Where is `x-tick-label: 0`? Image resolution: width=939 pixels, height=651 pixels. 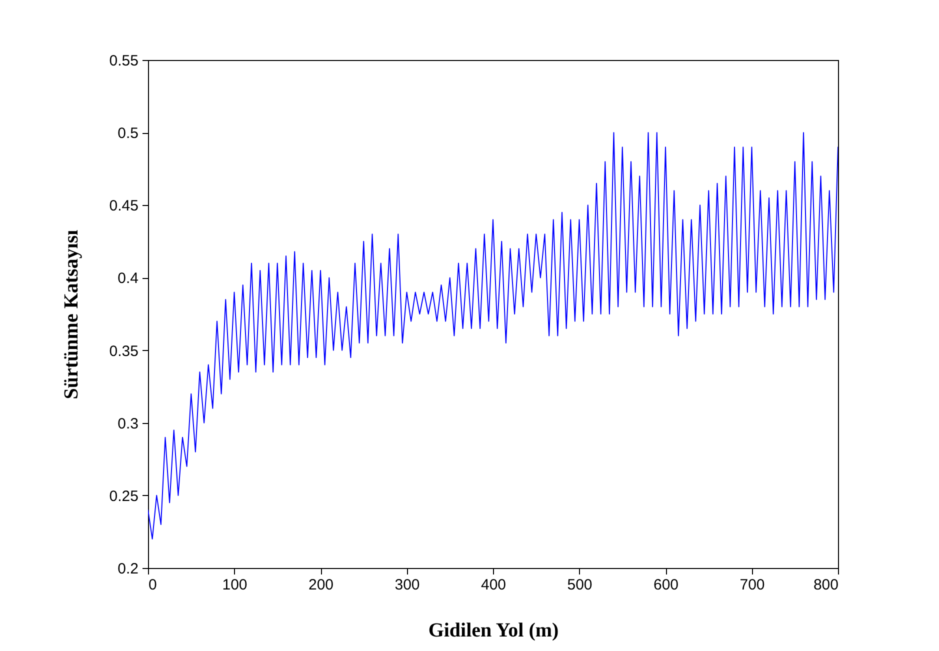
x-tick-label: 0 is located at coordinates (152, 585).